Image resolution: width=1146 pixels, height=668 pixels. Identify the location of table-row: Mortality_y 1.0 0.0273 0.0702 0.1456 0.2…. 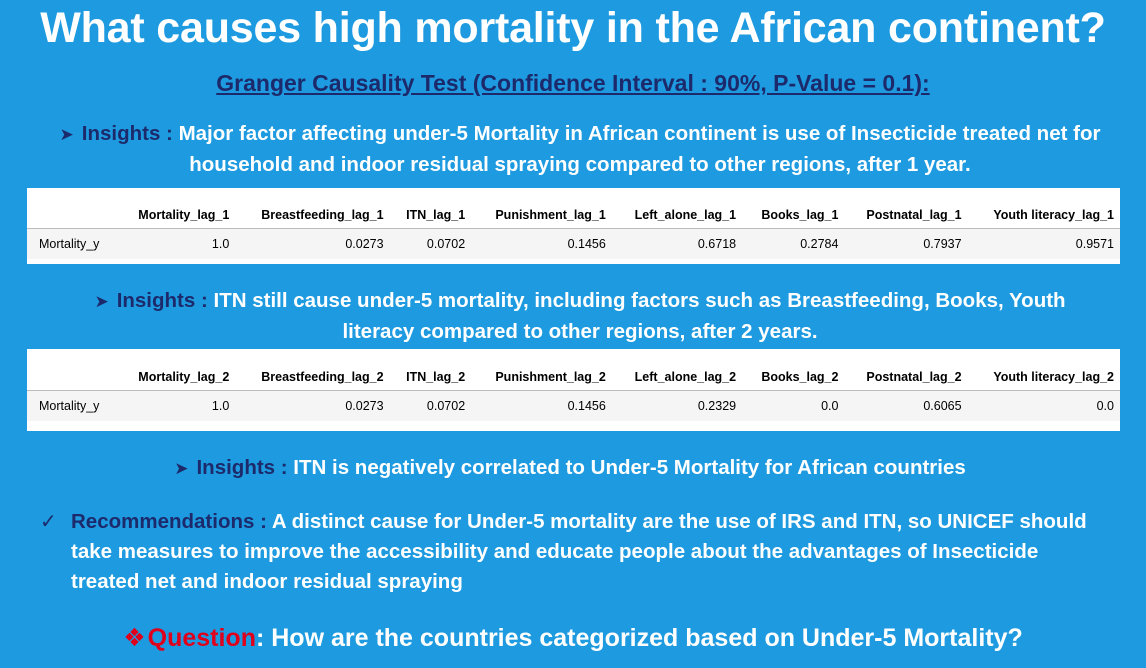
(573, 405).